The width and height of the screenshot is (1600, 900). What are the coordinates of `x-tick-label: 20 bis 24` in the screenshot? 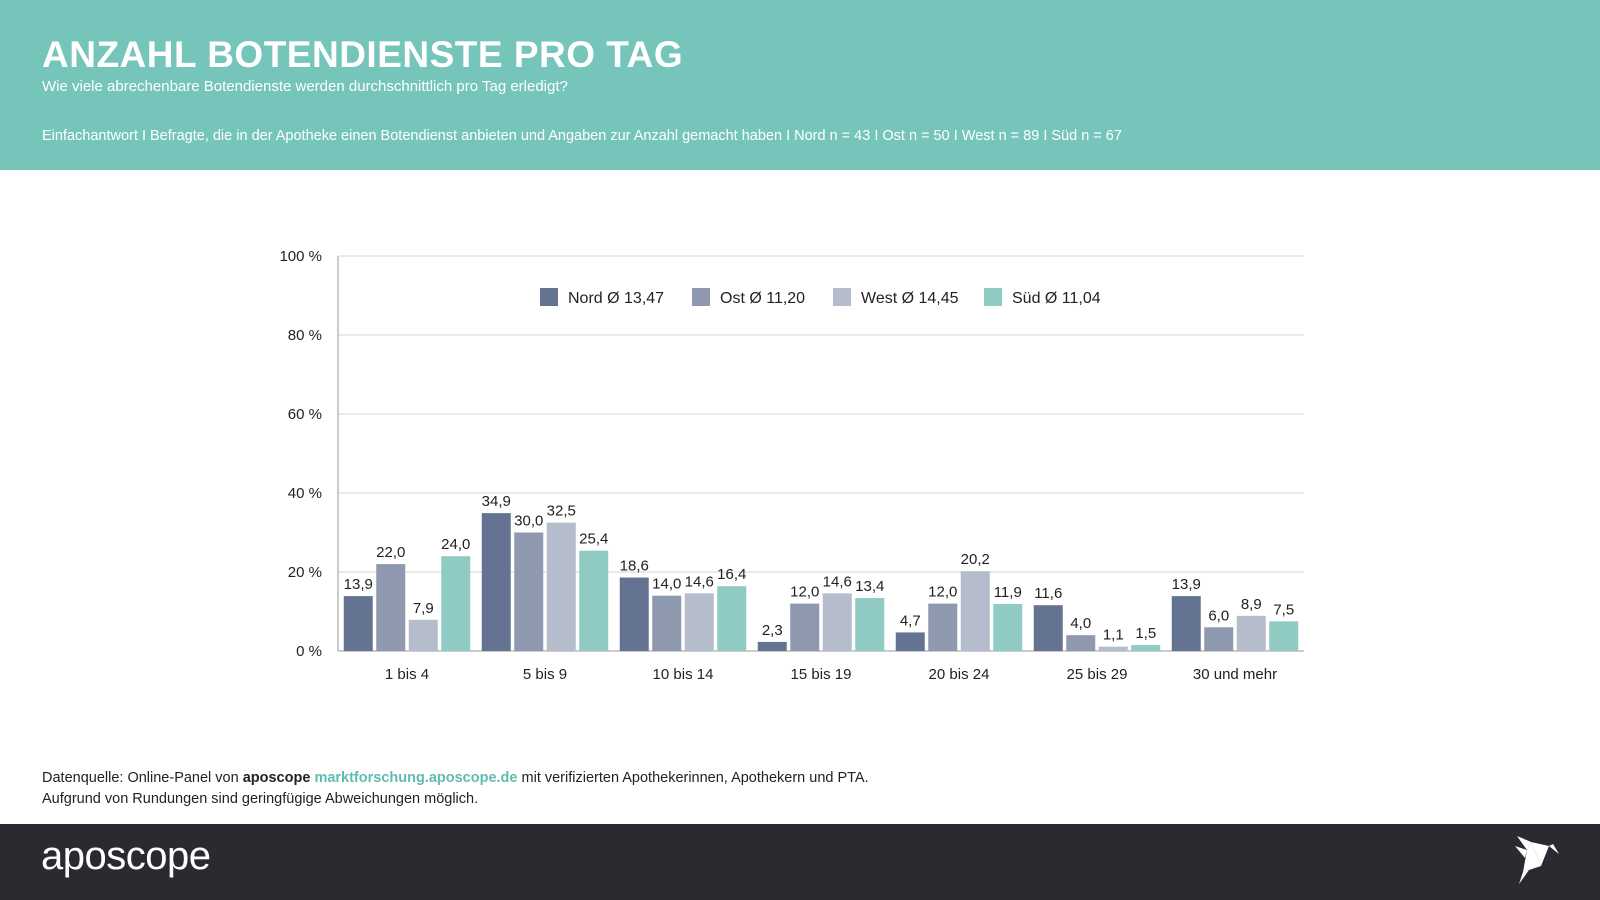 It's located at (959, 674).